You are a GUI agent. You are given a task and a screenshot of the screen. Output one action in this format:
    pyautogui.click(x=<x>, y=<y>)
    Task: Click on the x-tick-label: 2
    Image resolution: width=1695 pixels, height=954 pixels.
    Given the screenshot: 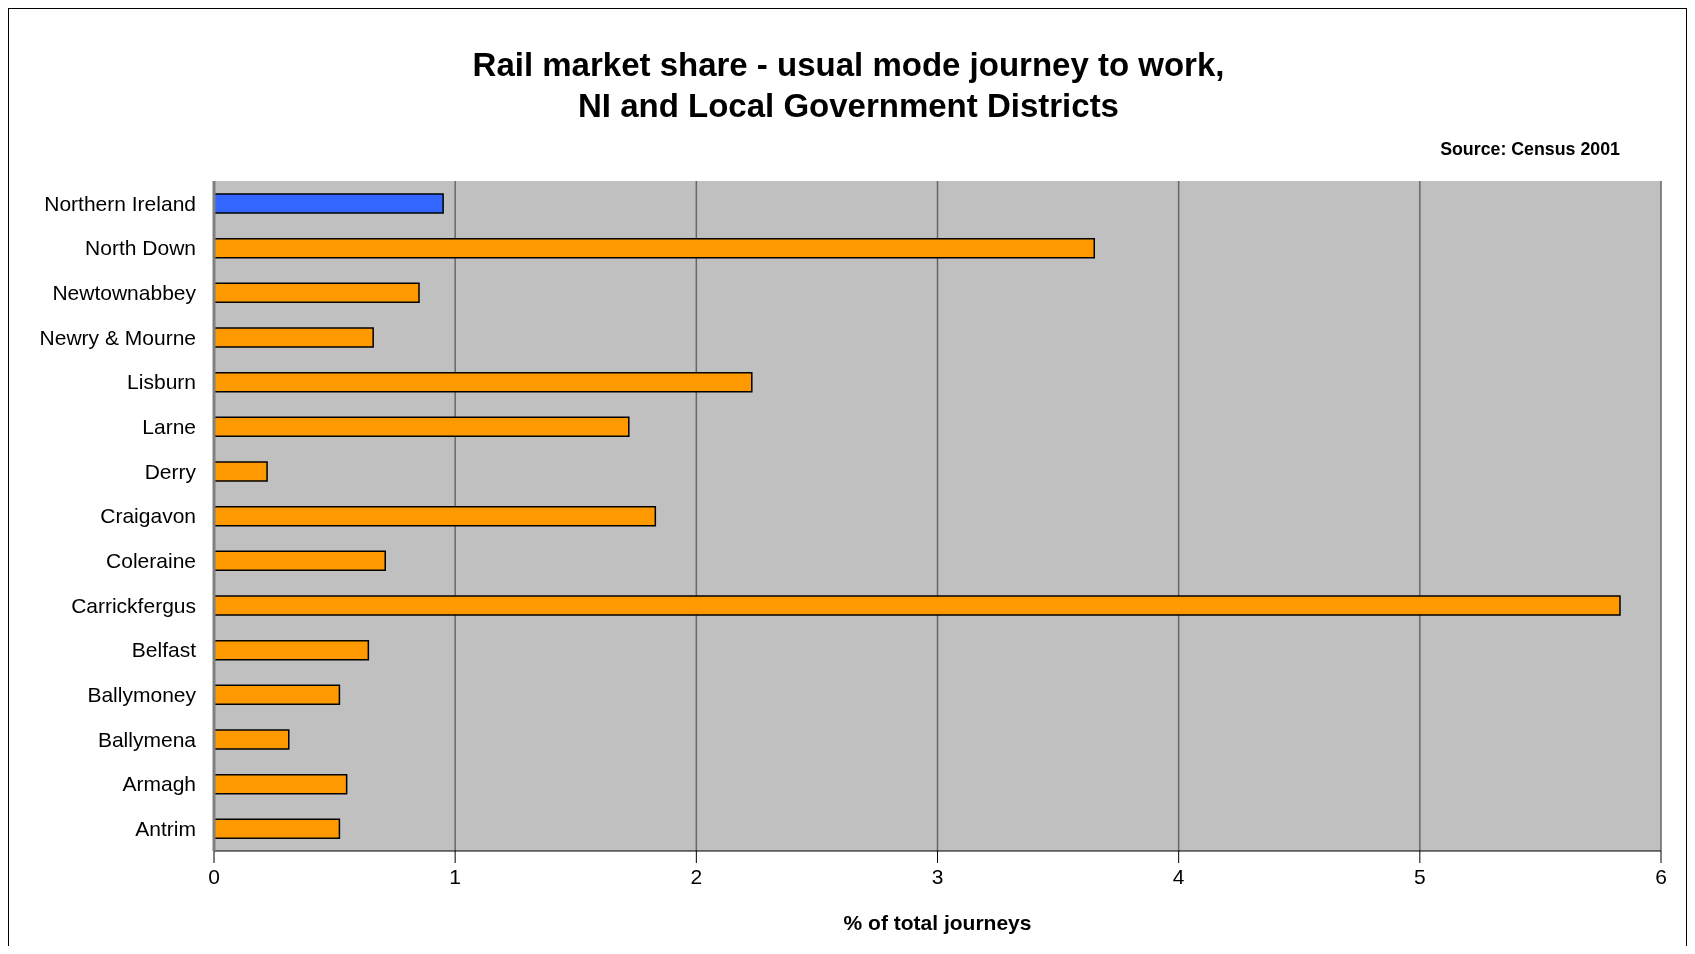 What is the action you would take?
    pyautogui.click(x=696, y=876)
    